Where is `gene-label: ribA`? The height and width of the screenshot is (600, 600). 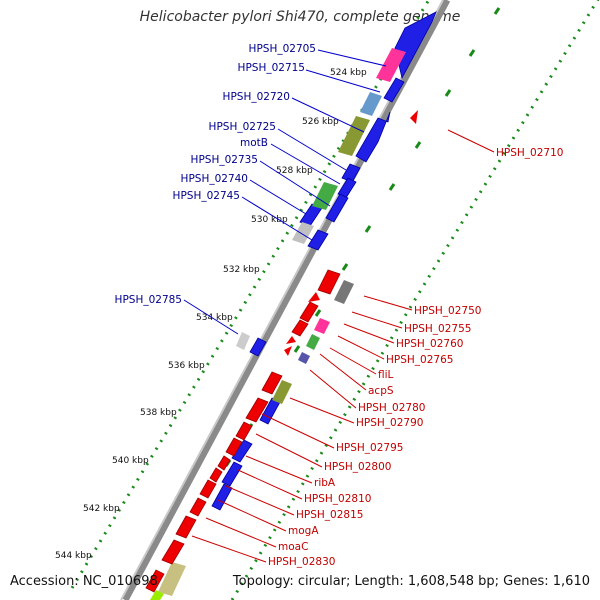 gene-label: ribA is located at coordinates (325, 483).